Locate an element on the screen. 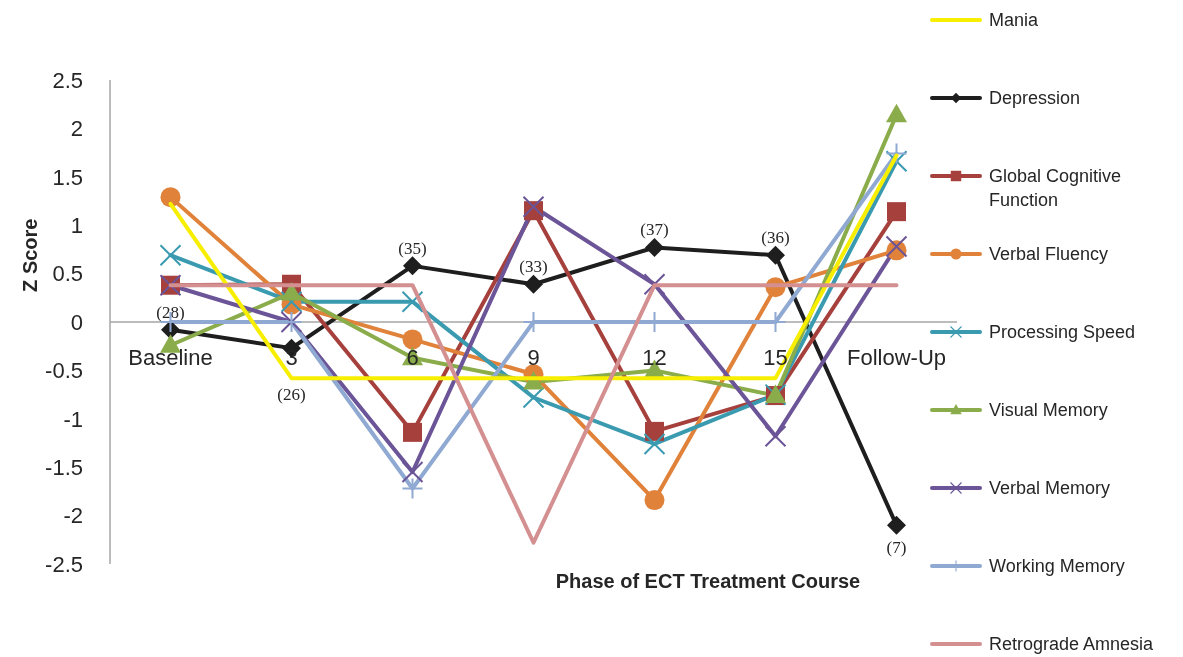  x-tick-label: 12 is located at coordinates (654, 357).